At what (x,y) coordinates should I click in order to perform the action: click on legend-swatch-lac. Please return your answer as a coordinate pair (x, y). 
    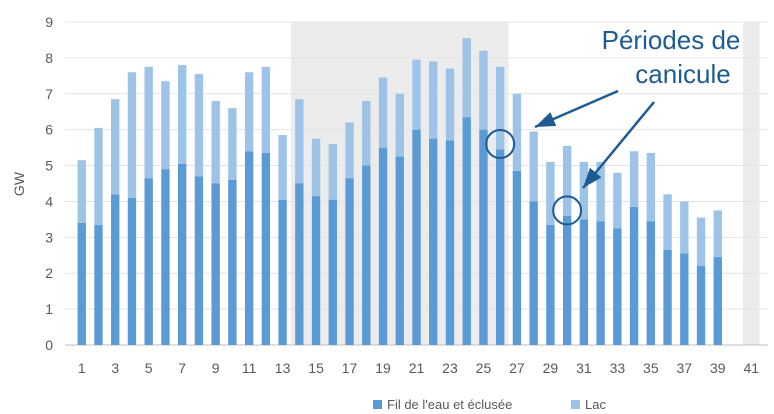
    Looking at the image, I should click on (575, 404).